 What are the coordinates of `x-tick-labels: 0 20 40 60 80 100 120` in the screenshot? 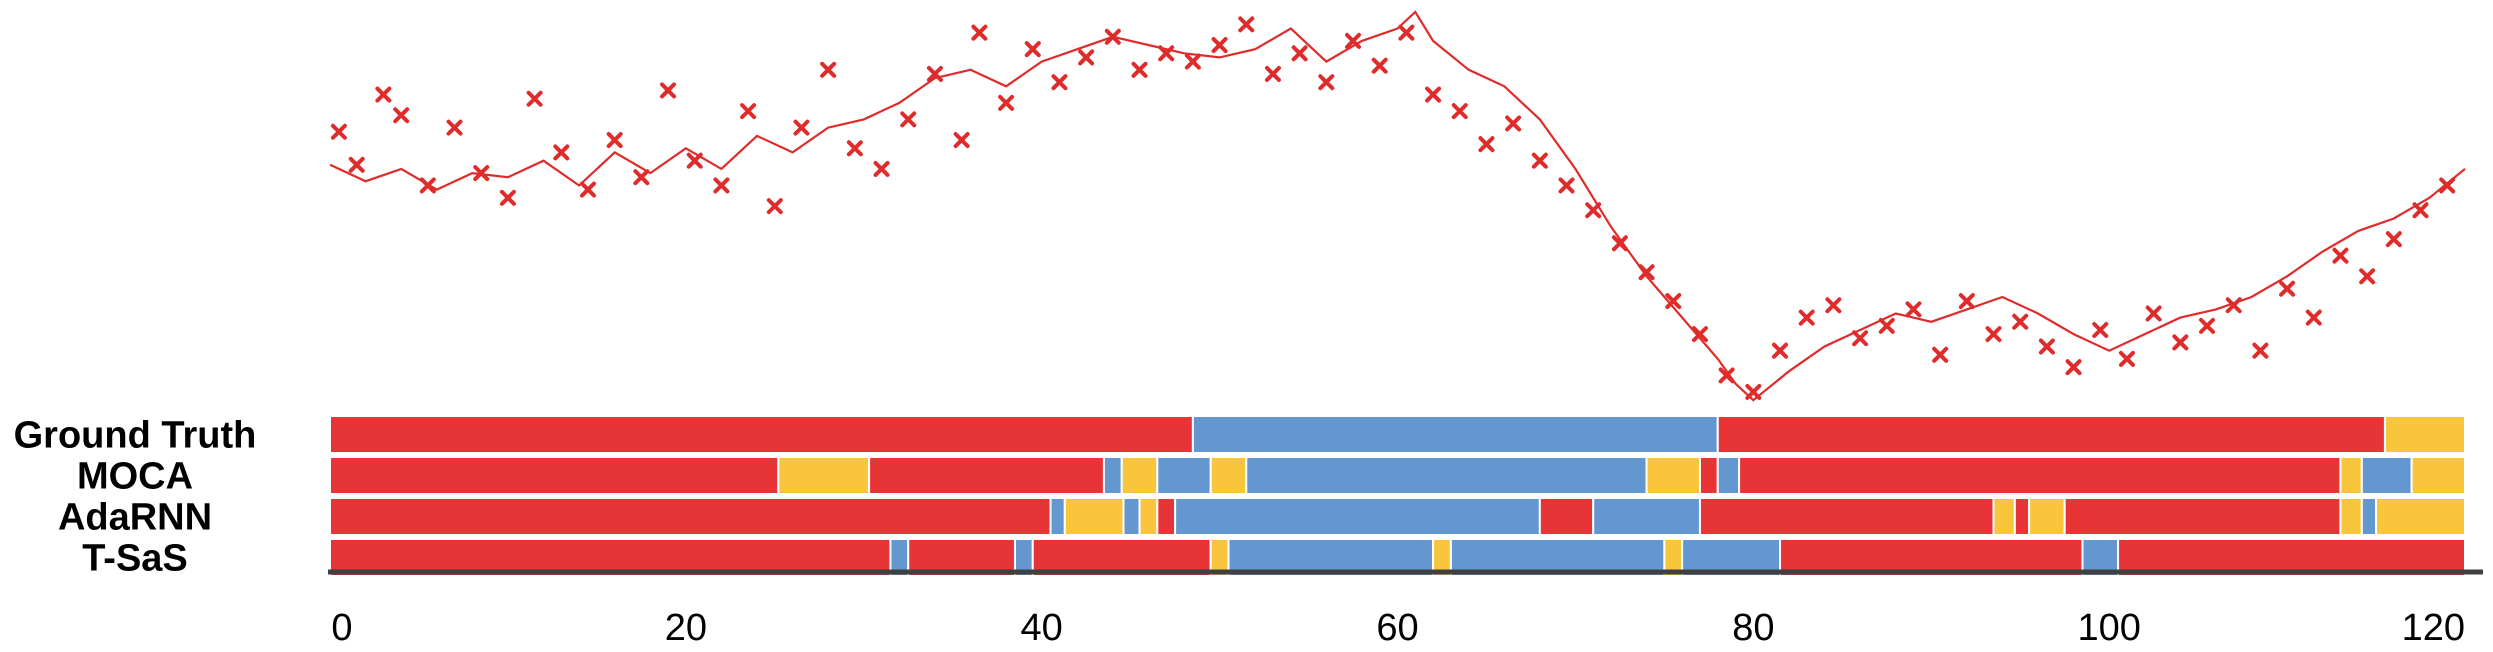 It's located at (1398, 628).